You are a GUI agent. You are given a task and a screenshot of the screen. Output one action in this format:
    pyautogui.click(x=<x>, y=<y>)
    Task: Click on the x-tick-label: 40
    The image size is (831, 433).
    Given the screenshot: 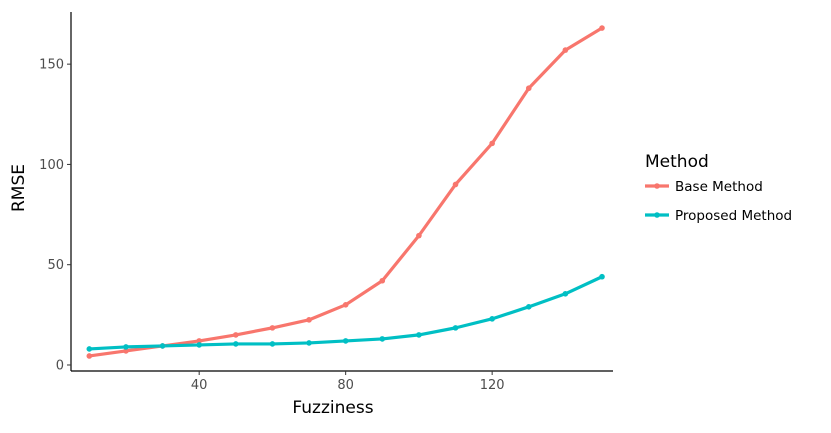 What is the action you would take?
    pyautogui.click(x=199, y=385)
    